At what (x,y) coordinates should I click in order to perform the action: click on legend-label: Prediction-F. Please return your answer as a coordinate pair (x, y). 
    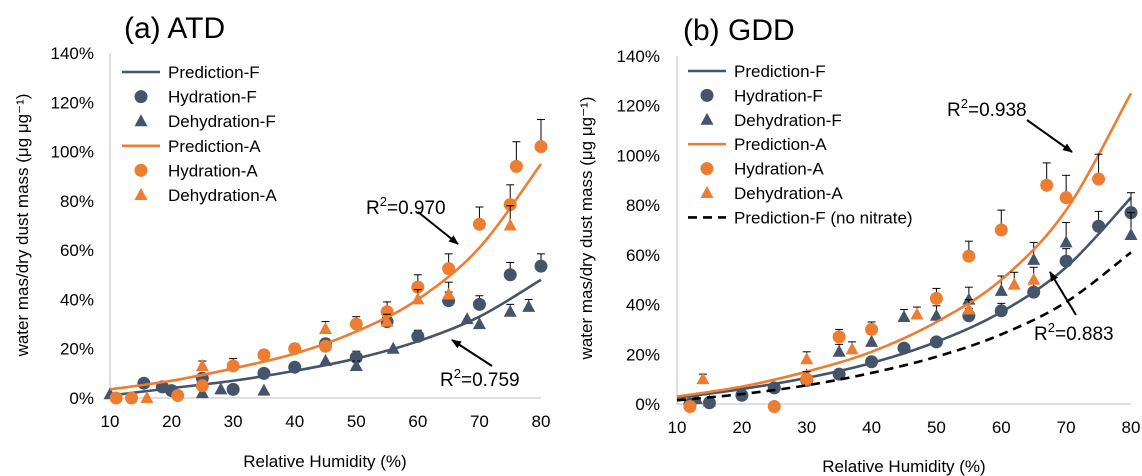
    Looking at the image, I should click on (214, 72).